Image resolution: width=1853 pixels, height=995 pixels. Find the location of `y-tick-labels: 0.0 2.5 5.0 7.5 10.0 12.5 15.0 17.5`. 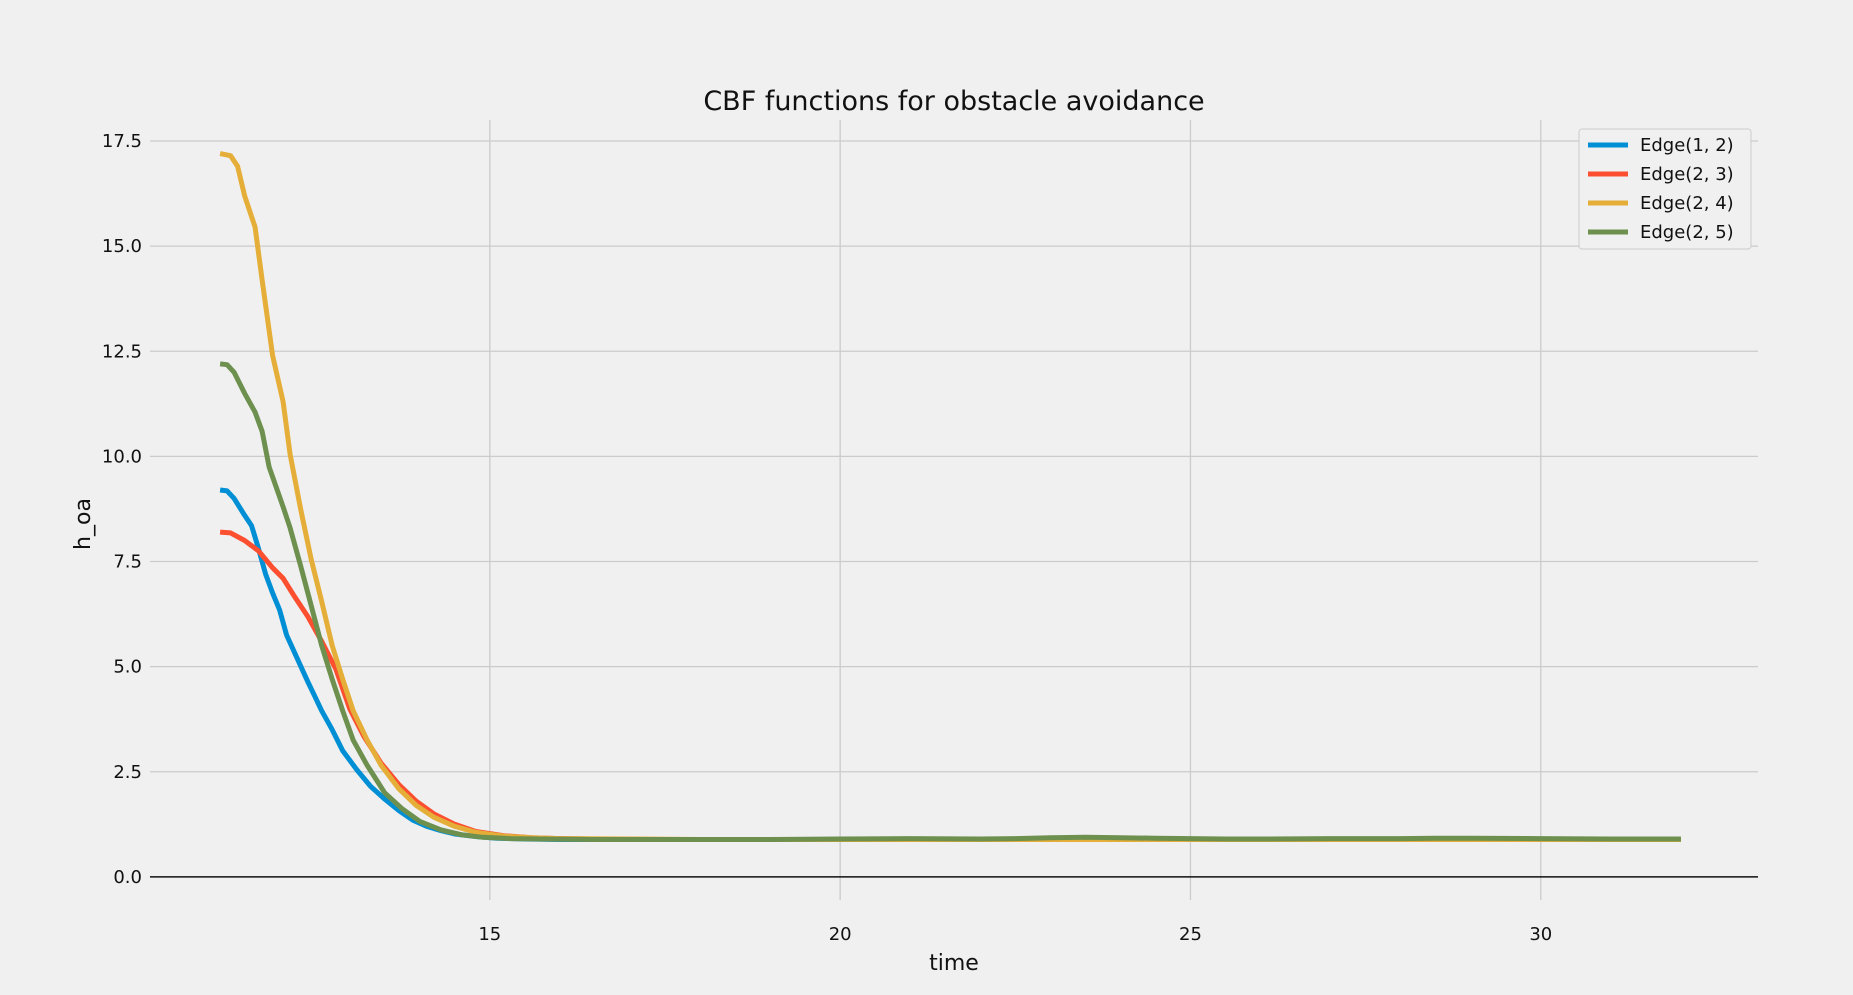

y-tick-labels: 0.0 2.5 5.0 7.5 10.0 12.5 15.0 17.5 is located at coordinates (122, 509).